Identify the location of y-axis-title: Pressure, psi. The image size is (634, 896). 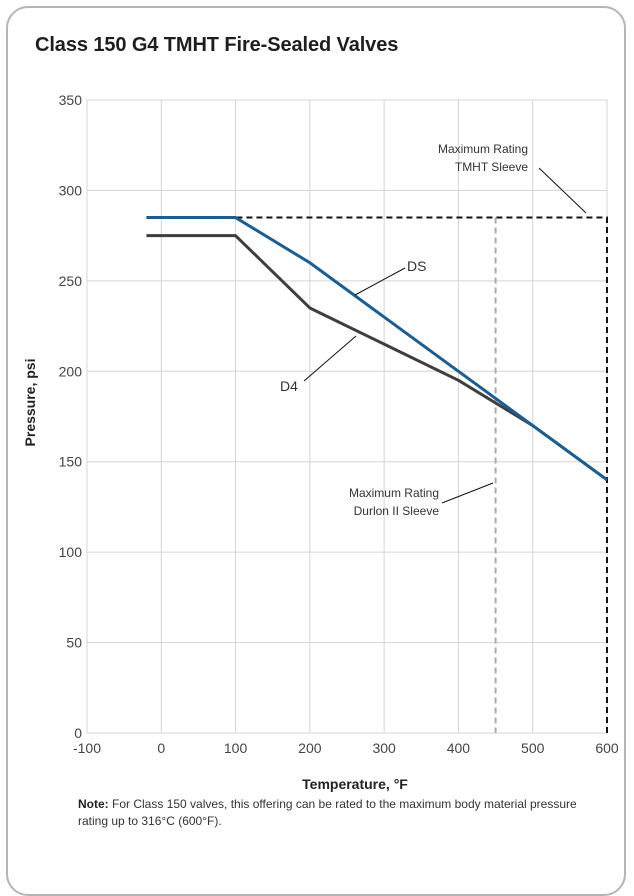
(30, 403).